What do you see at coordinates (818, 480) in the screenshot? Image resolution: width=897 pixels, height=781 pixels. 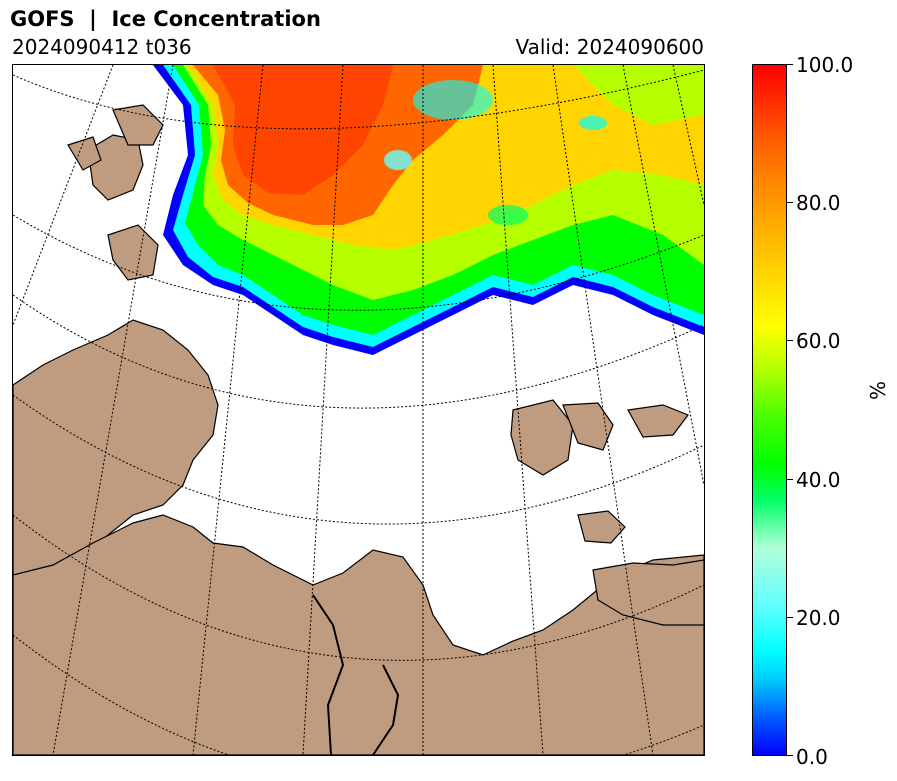 I see `colorbar-tick-label: 40.0` at bounding box center [818, 480].